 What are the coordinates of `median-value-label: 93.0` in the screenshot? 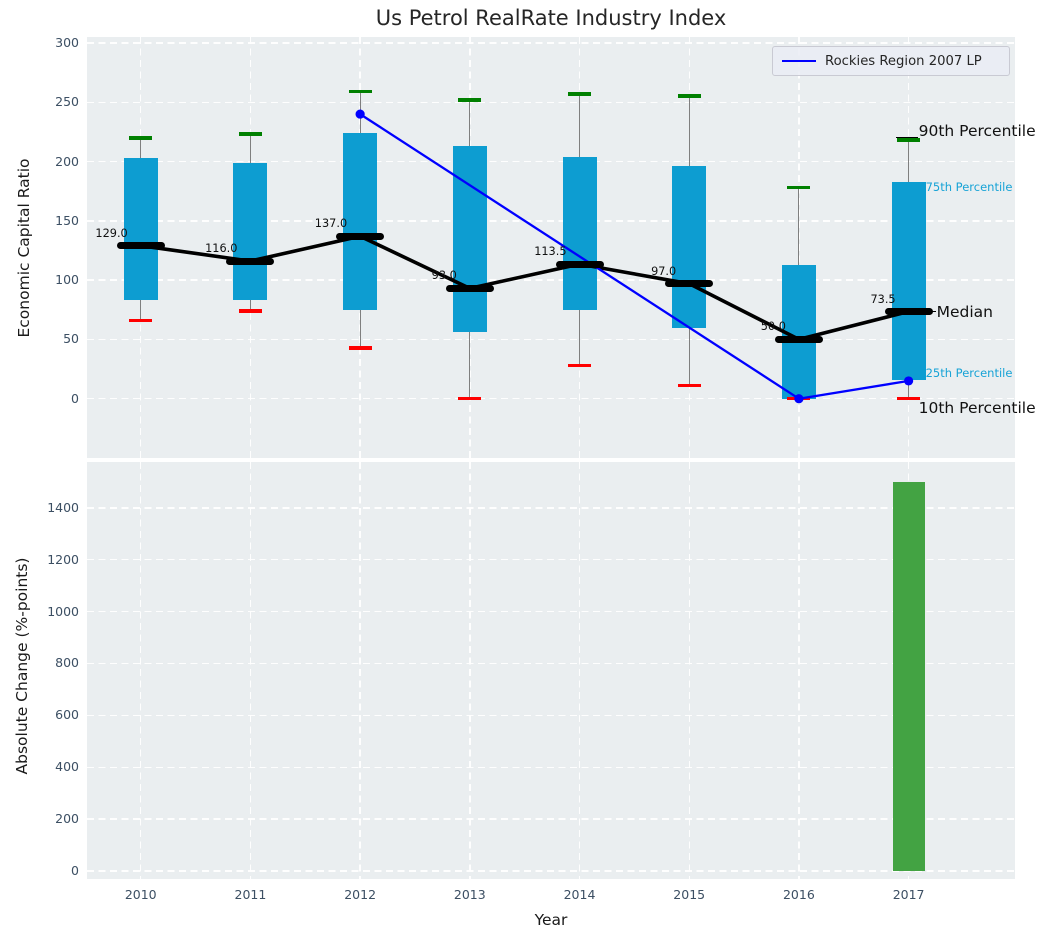 It's located at (444, 276).